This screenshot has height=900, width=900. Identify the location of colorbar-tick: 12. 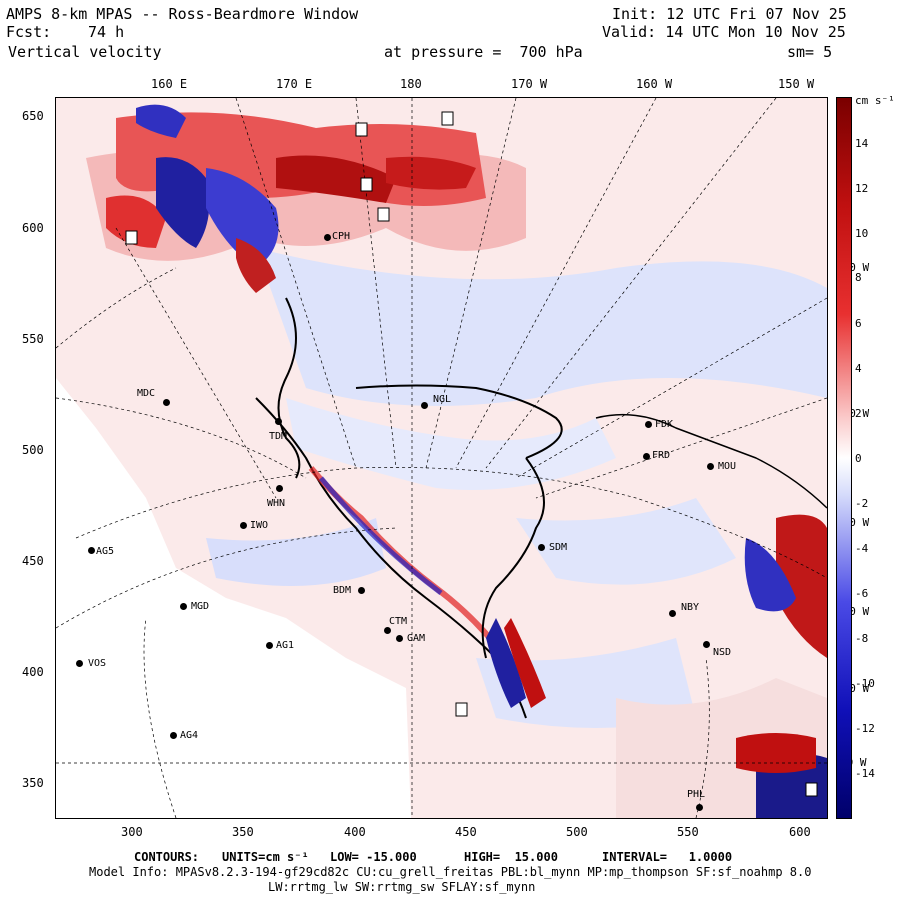
(862, 188).